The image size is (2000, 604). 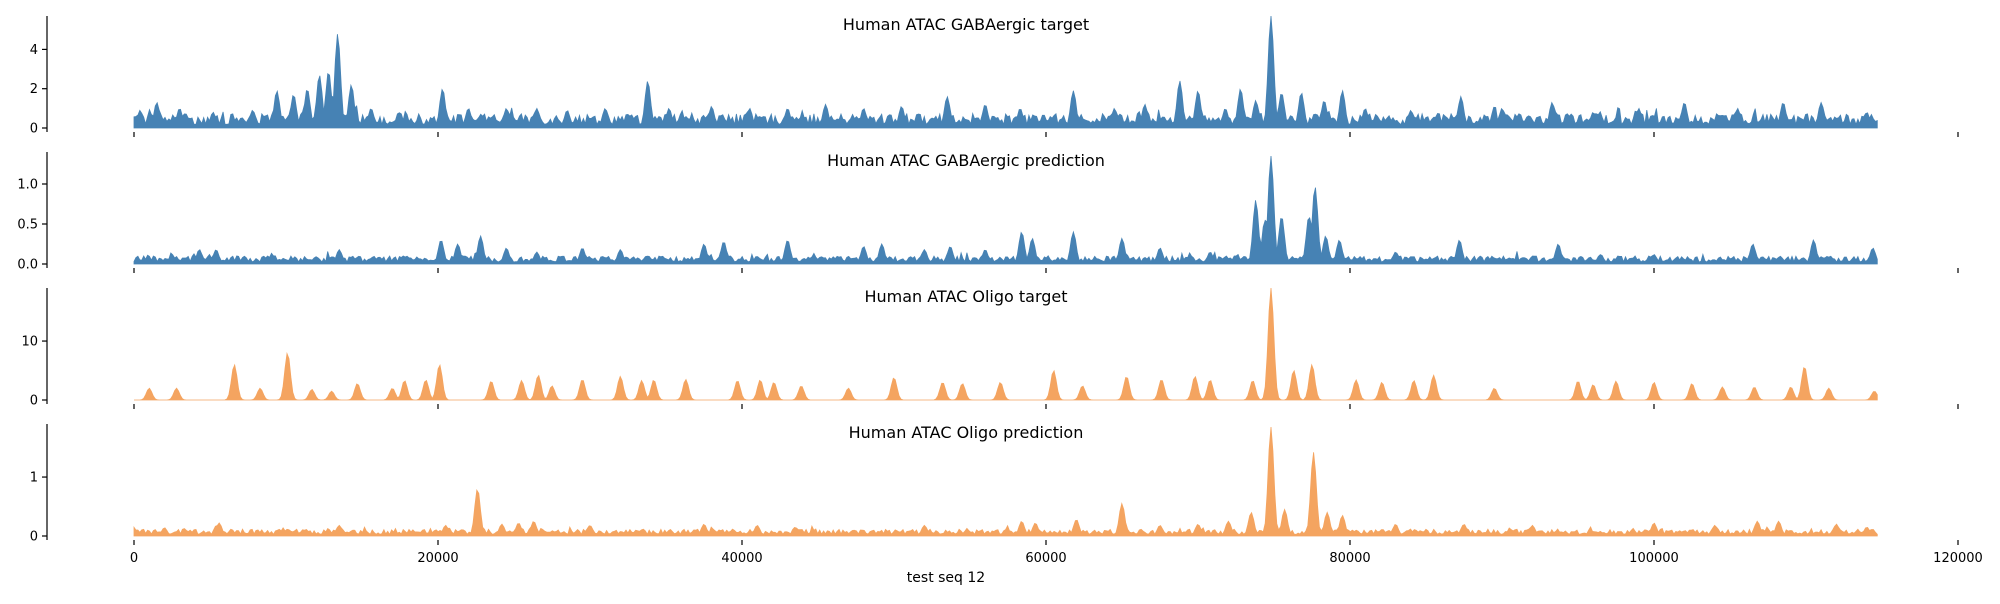 What do you see at coordinates (27, 185) in the screenshot?
I see `y-tick-label: 1.0` at bounding box center [27, 185].